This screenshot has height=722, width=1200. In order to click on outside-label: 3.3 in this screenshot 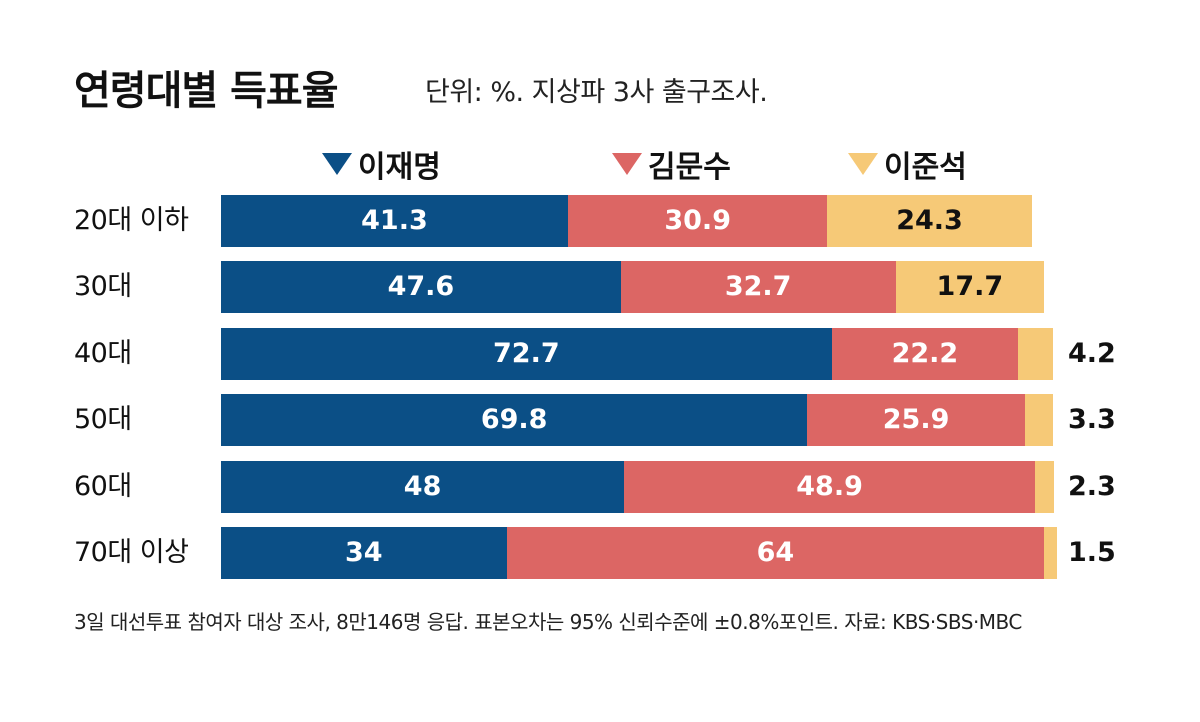, I will do `click(1092, 420)`.